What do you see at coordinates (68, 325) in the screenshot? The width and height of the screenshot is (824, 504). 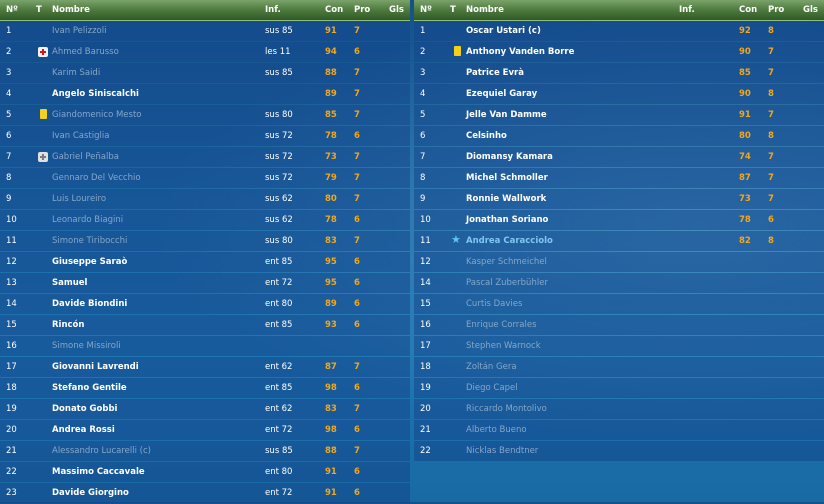 I see `player-name: Rincón` at bounding box center [68, 325].